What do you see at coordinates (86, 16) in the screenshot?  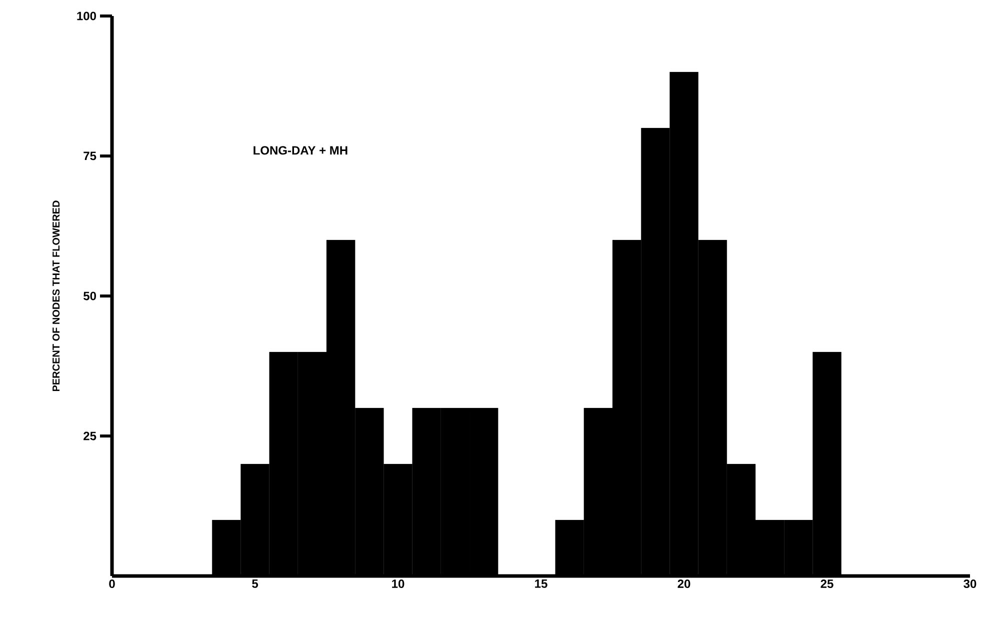 I see `y-tick-label: 100` at bounding box center [86, 16].